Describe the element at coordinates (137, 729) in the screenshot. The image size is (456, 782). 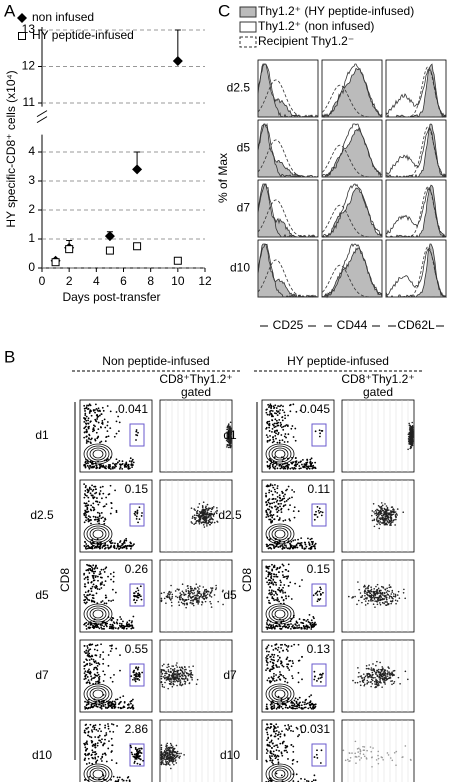
I see `frequency: 2.86` at that location.